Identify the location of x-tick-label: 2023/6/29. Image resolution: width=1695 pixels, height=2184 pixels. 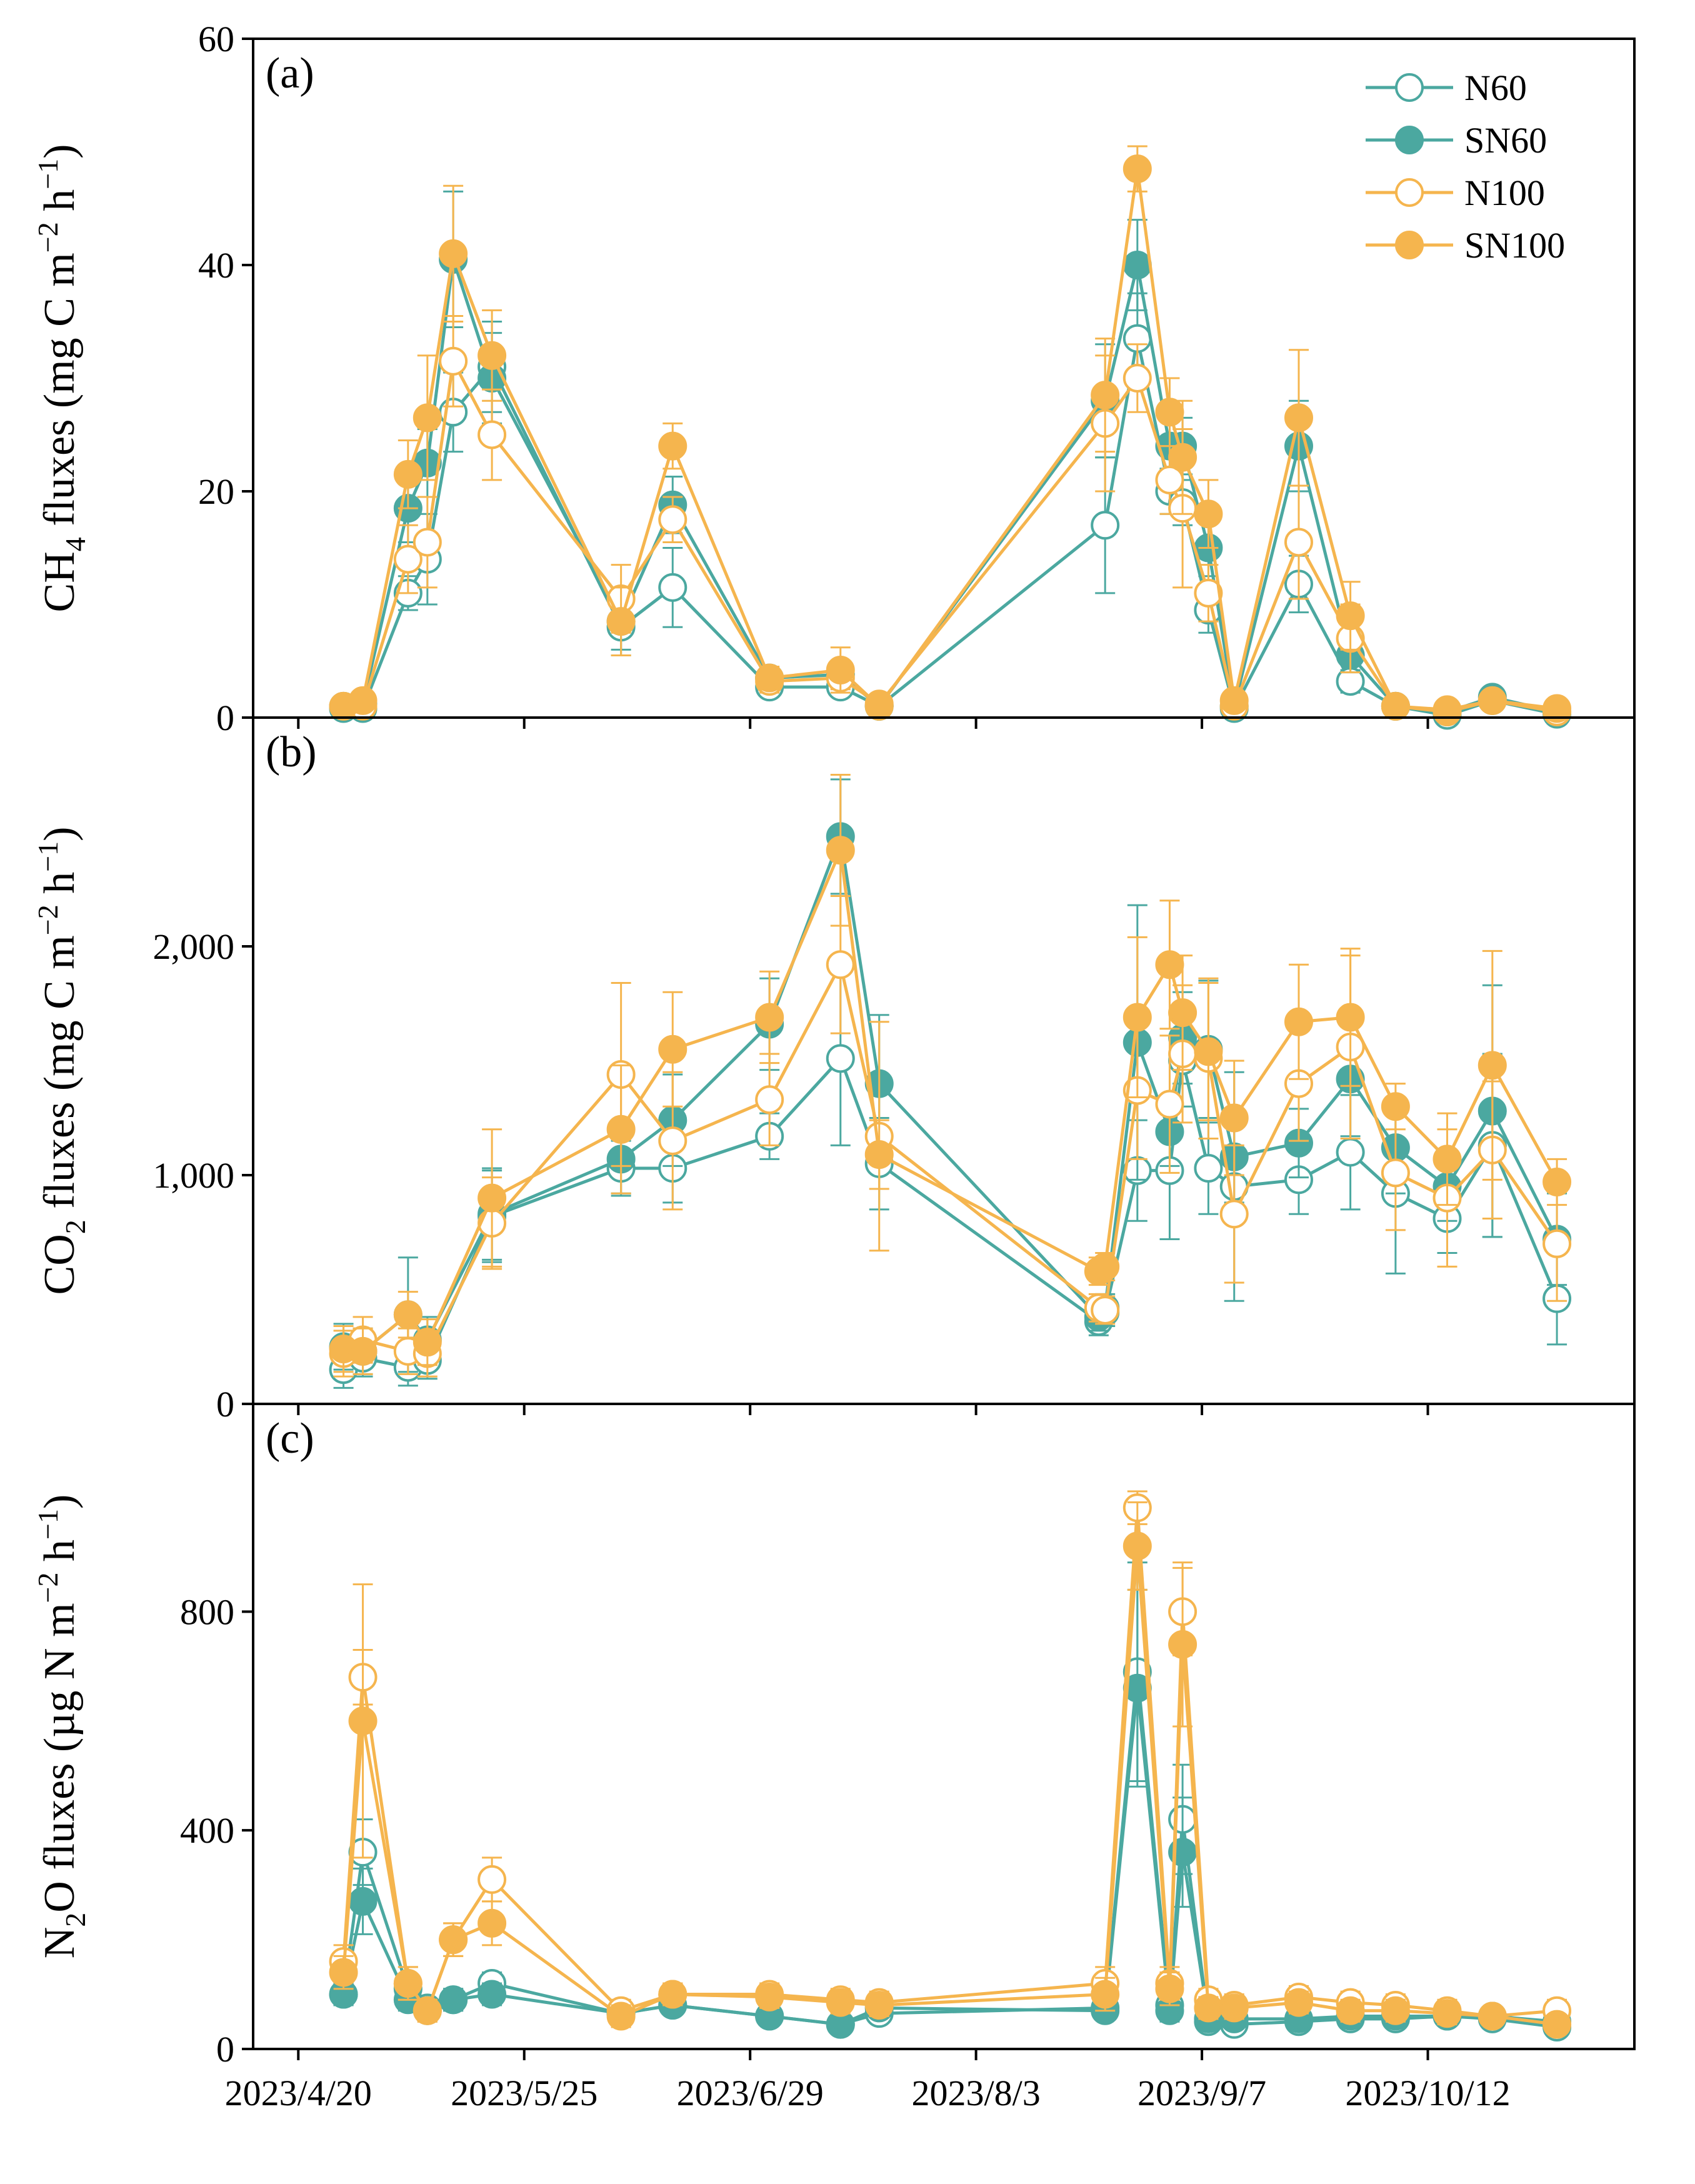
(750, 2093).